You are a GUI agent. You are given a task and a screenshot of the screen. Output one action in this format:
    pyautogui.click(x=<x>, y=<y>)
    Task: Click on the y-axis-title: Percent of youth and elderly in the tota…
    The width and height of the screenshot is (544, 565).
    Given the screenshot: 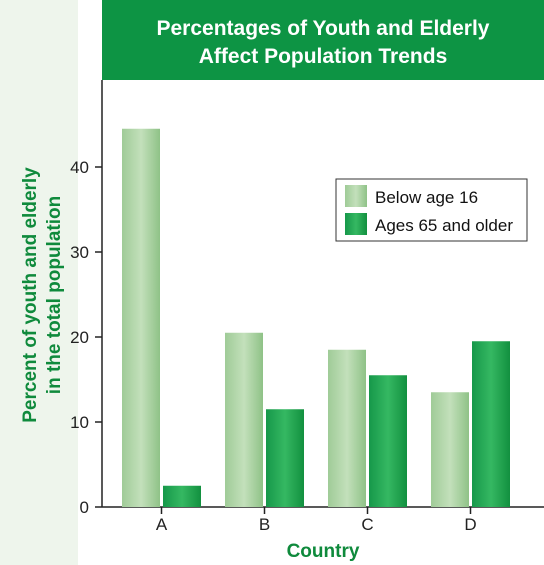 What is the action you would take?
    pyautogui.click(x=42, y=295)
    